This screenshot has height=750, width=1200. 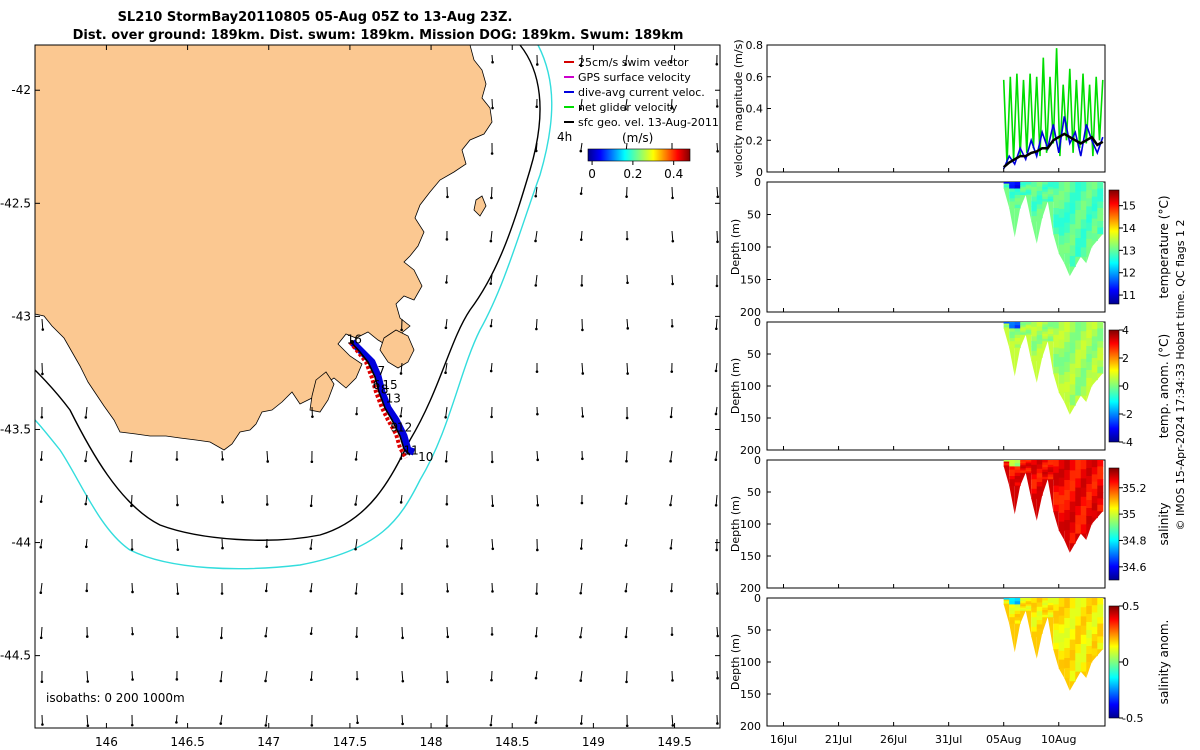 I want to click on map-colorbar-ticks: 0 0.2 0.4, so click(x=635, y=171).